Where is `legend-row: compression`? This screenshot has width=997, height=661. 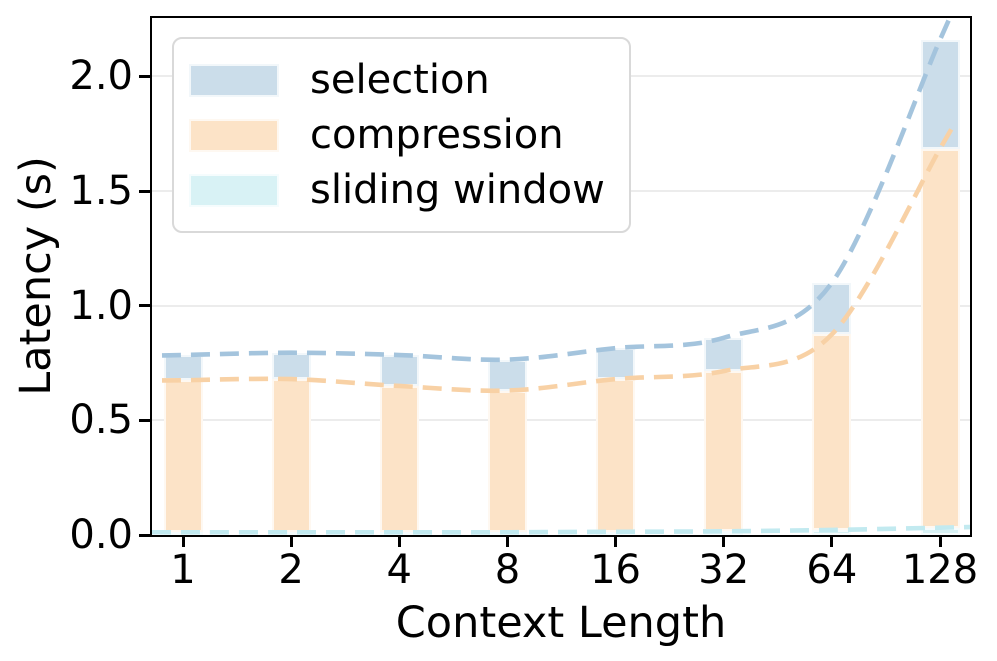
legend-row: compression is located at coordinates (401, 135).